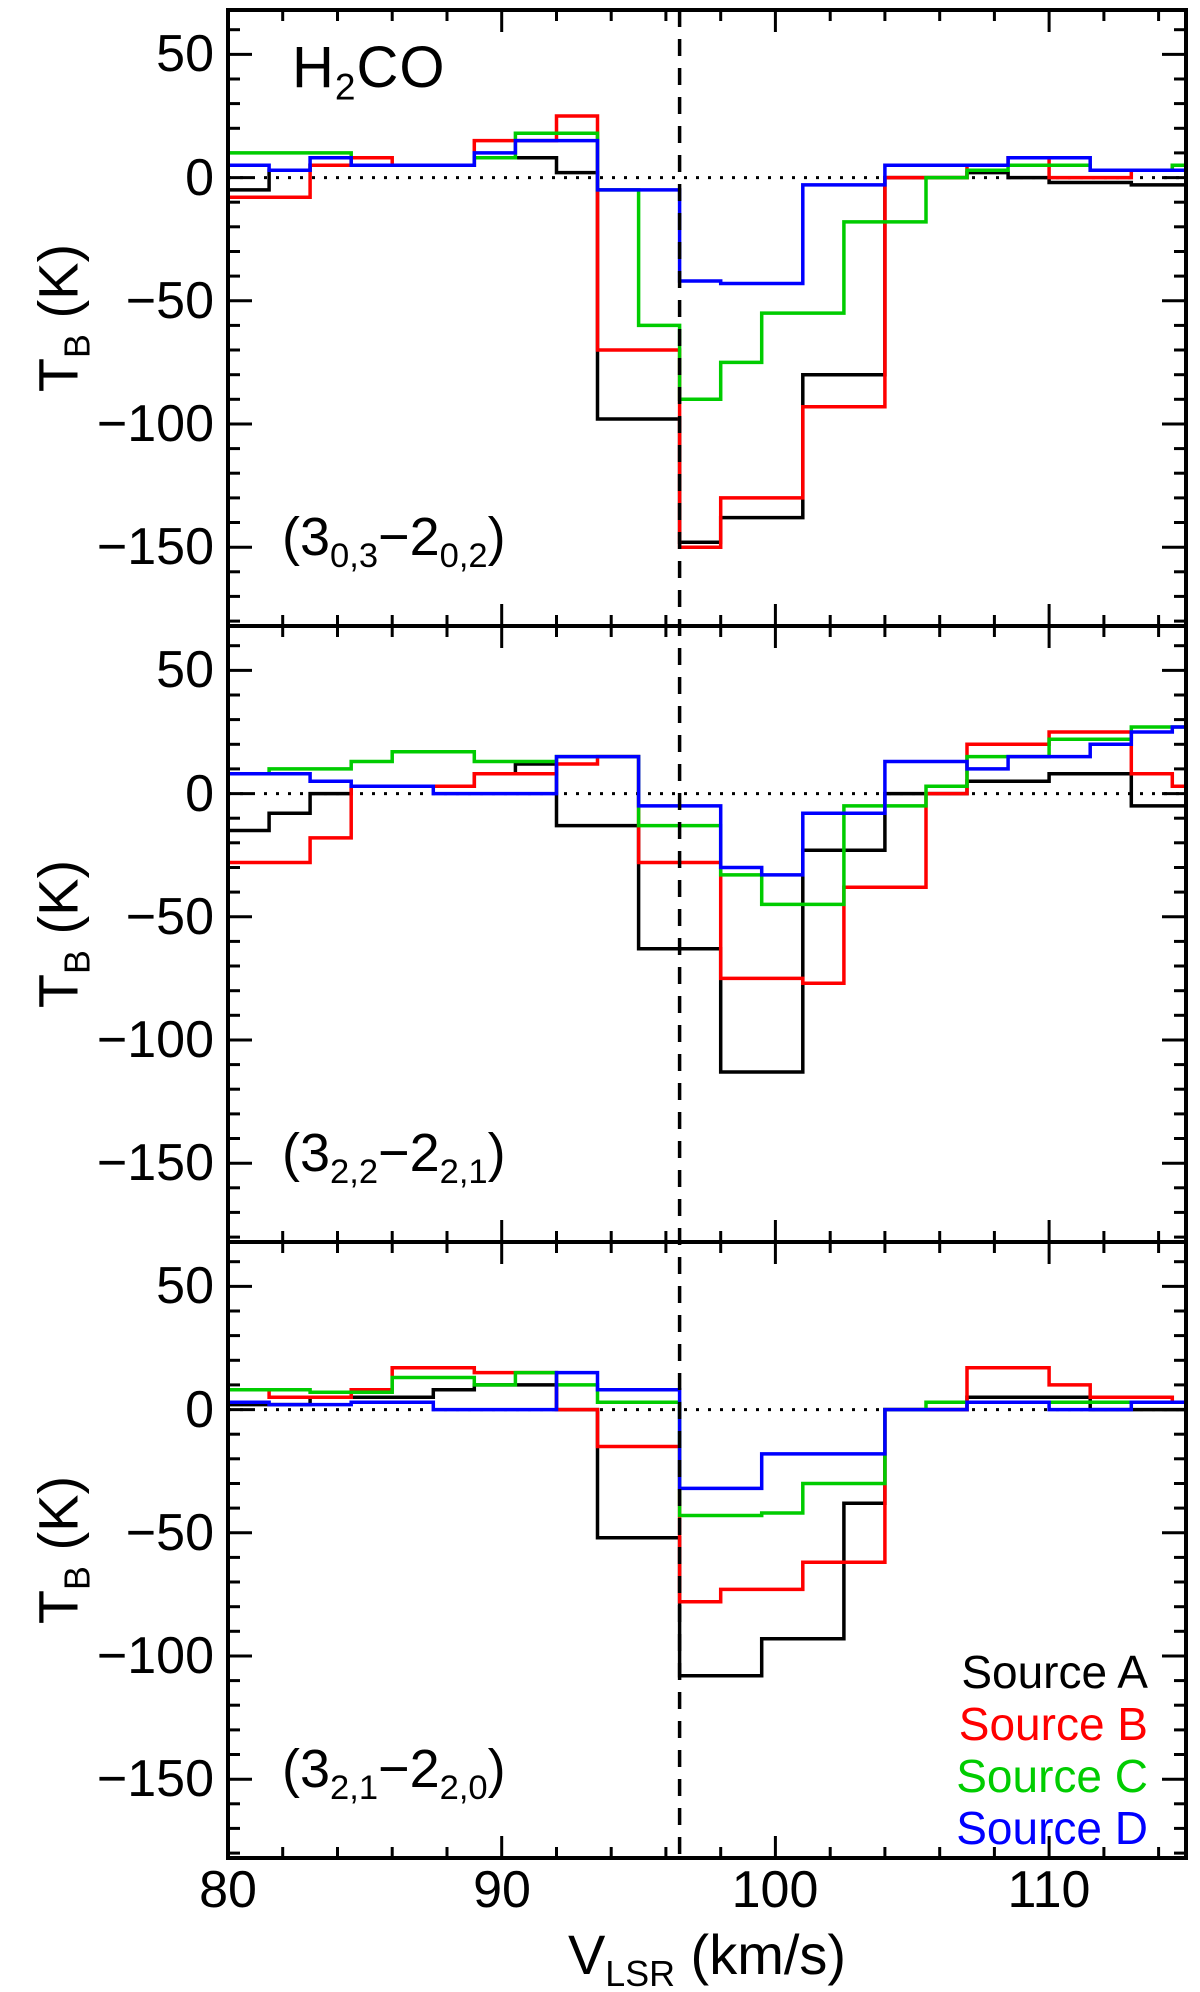  Describe the element at coordinates (640, 1973) in the screenshot. I see `x-title-sub: LSR` at that location.